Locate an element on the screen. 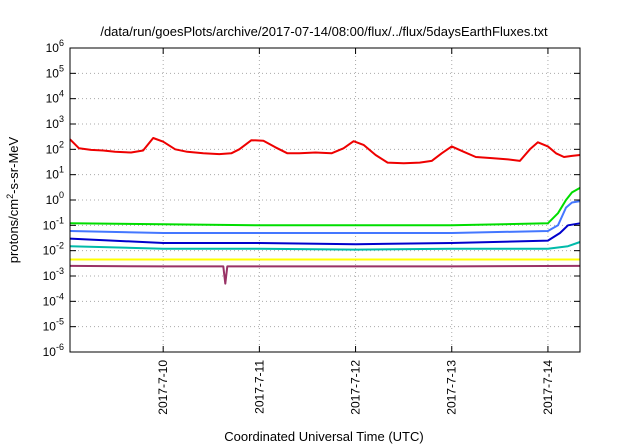  y-tick-label: 10⁰ is located at coordinates (55, 198).